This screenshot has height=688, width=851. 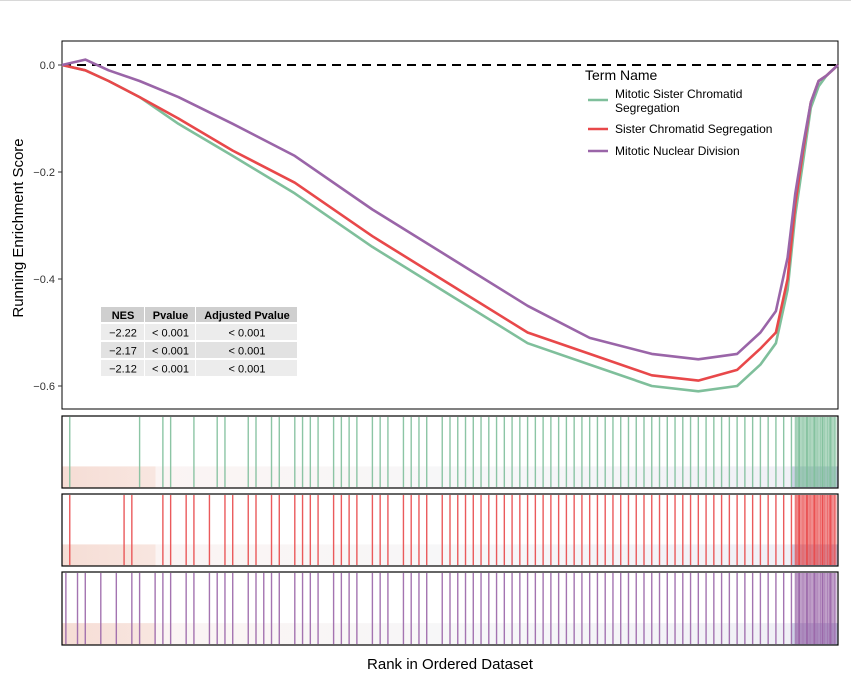 I want to click on table-header-cell: Adjusted Pvalue, so click(x=247, y=316).